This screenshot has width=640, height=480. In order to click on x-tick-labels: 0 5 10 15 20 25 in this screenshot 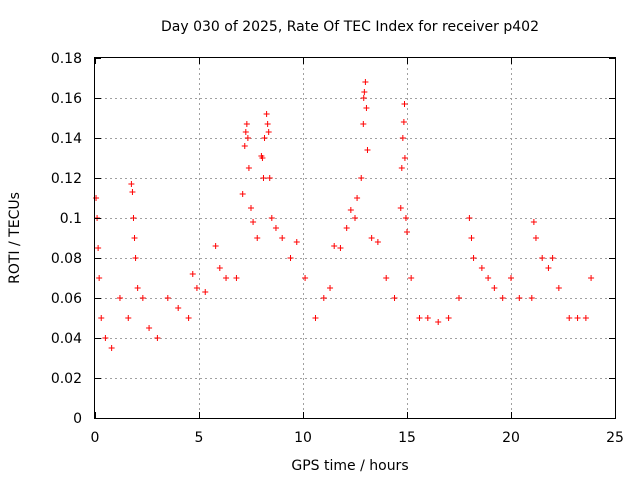, I will do `click(357, 438)`.